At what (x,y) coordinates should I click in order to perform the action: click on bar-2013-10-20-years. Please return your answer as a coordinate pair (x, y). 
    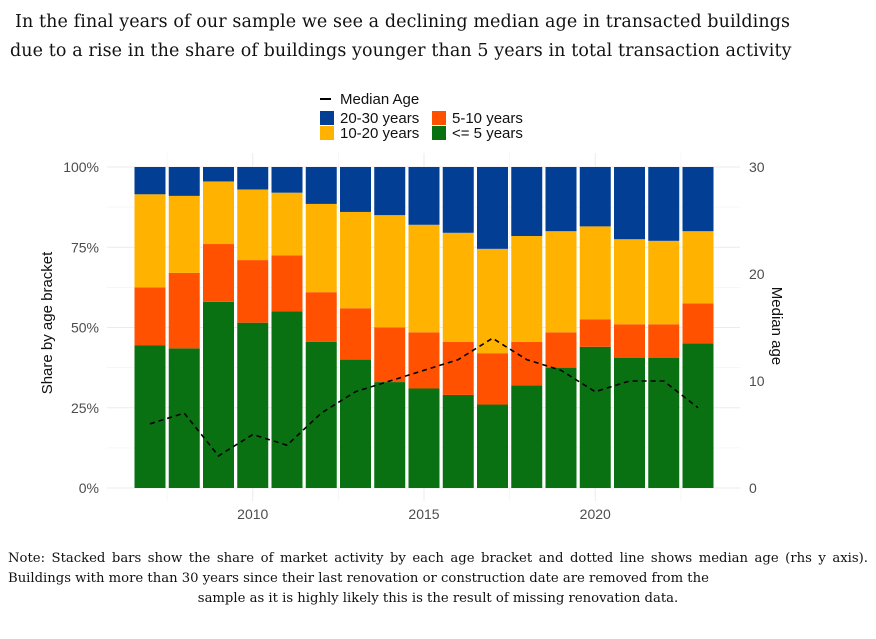
    Looking at the image, I should click on (355, 260).